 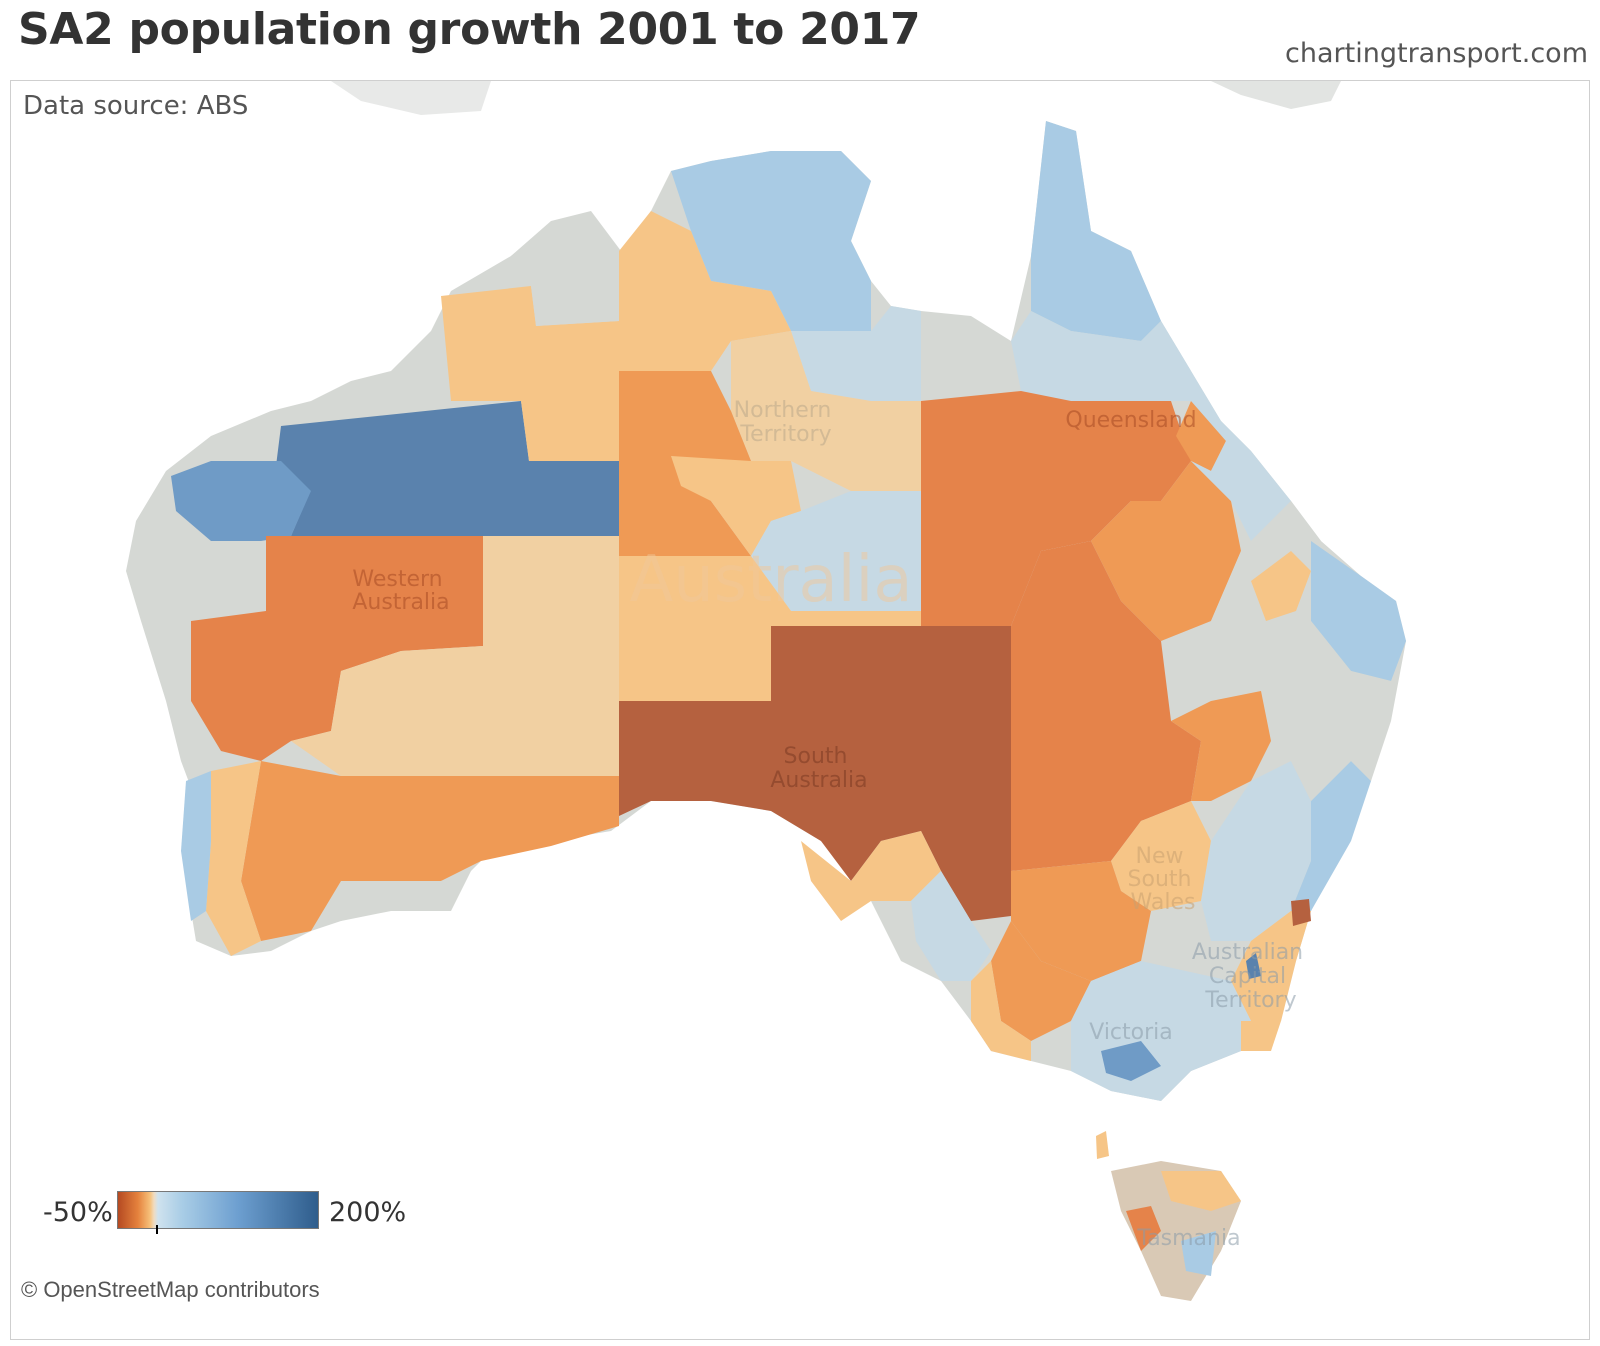 I want to click on region-label-line: New, so click(x=1160, y=856).